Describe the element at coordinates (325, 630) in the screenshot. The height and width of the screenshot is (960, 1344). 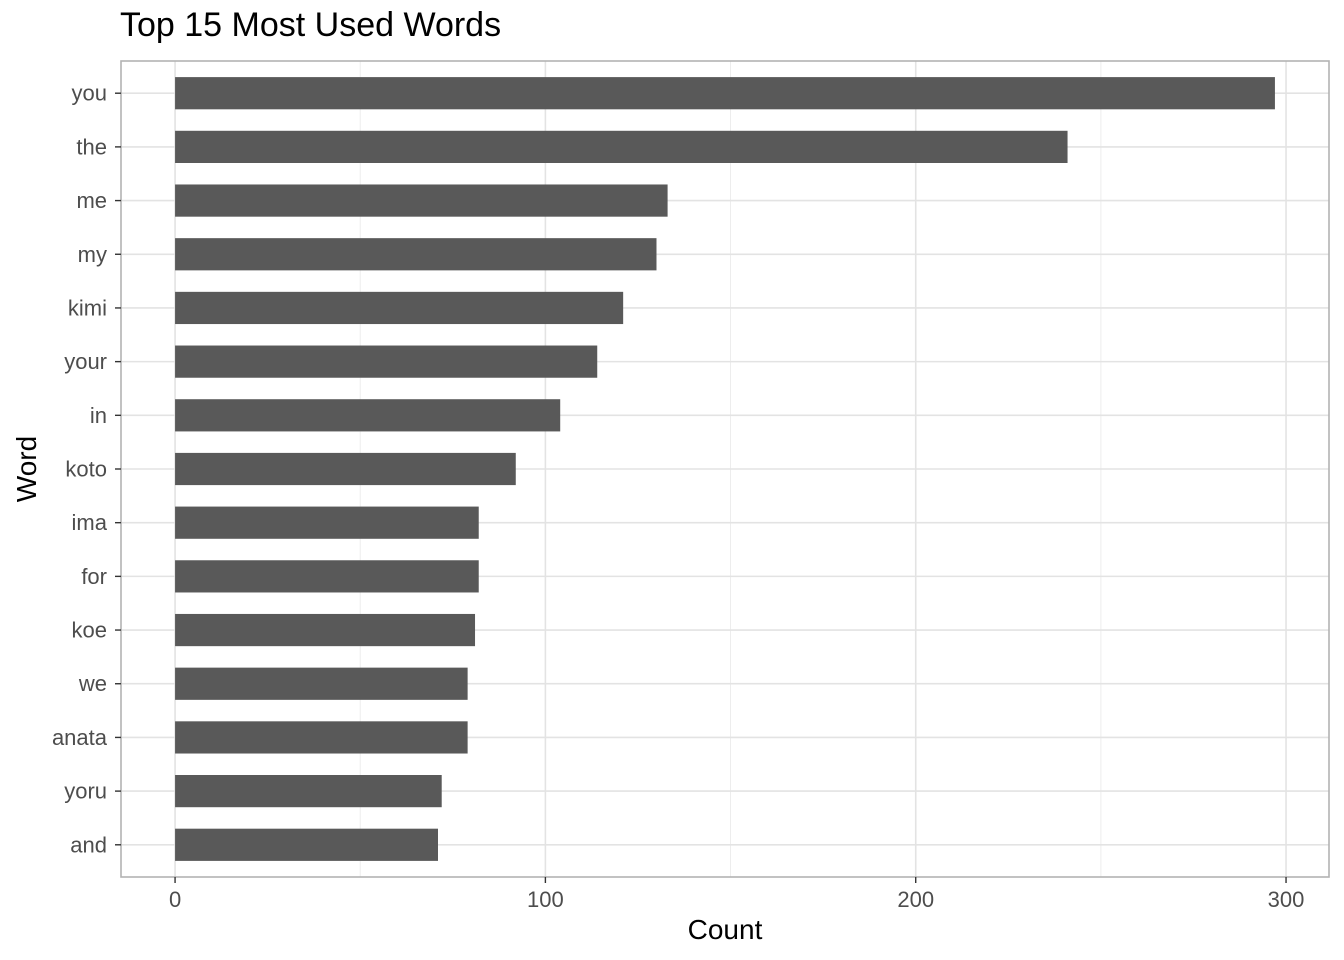
I see `bar-koe` at that location.